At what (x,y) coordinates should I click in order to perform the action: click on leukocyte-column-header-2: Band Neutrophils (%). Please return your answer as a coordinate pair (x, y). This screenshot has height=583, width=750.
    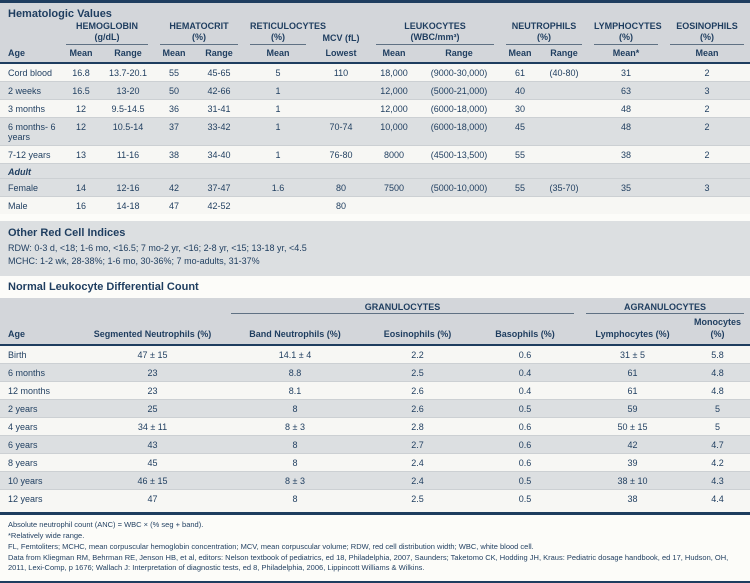
    Looking at the image, I should click on (295, 330).